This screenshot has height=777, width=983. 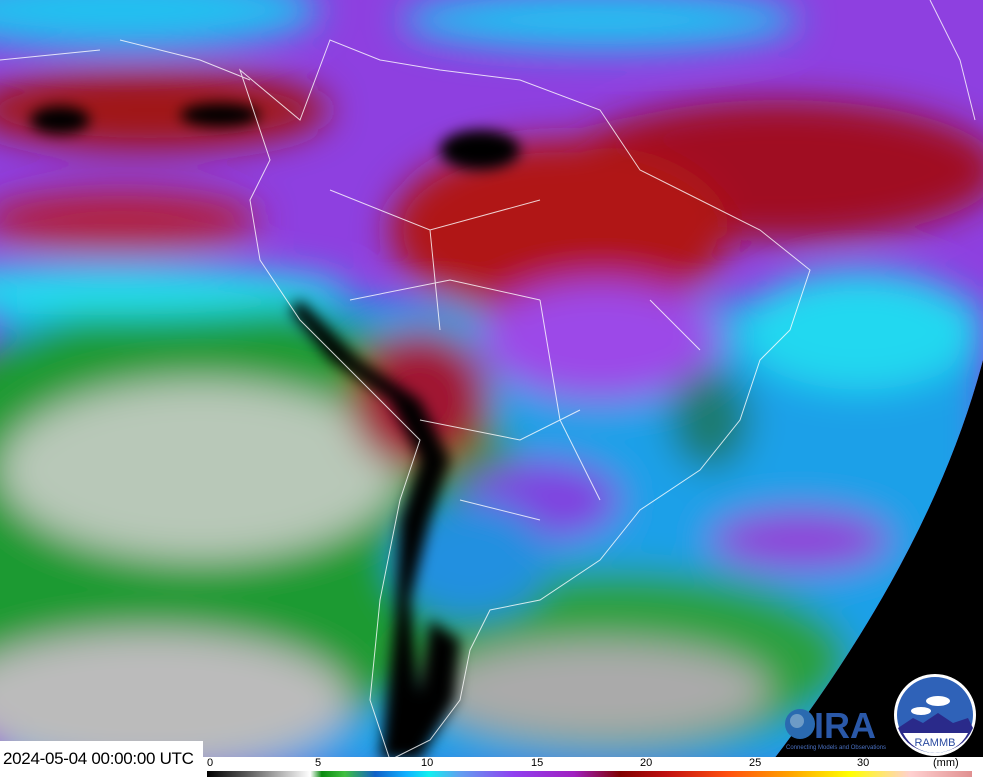 I want to click on cira-logo: IRA Connecting Models and Observations, so click(x=835, y=728).